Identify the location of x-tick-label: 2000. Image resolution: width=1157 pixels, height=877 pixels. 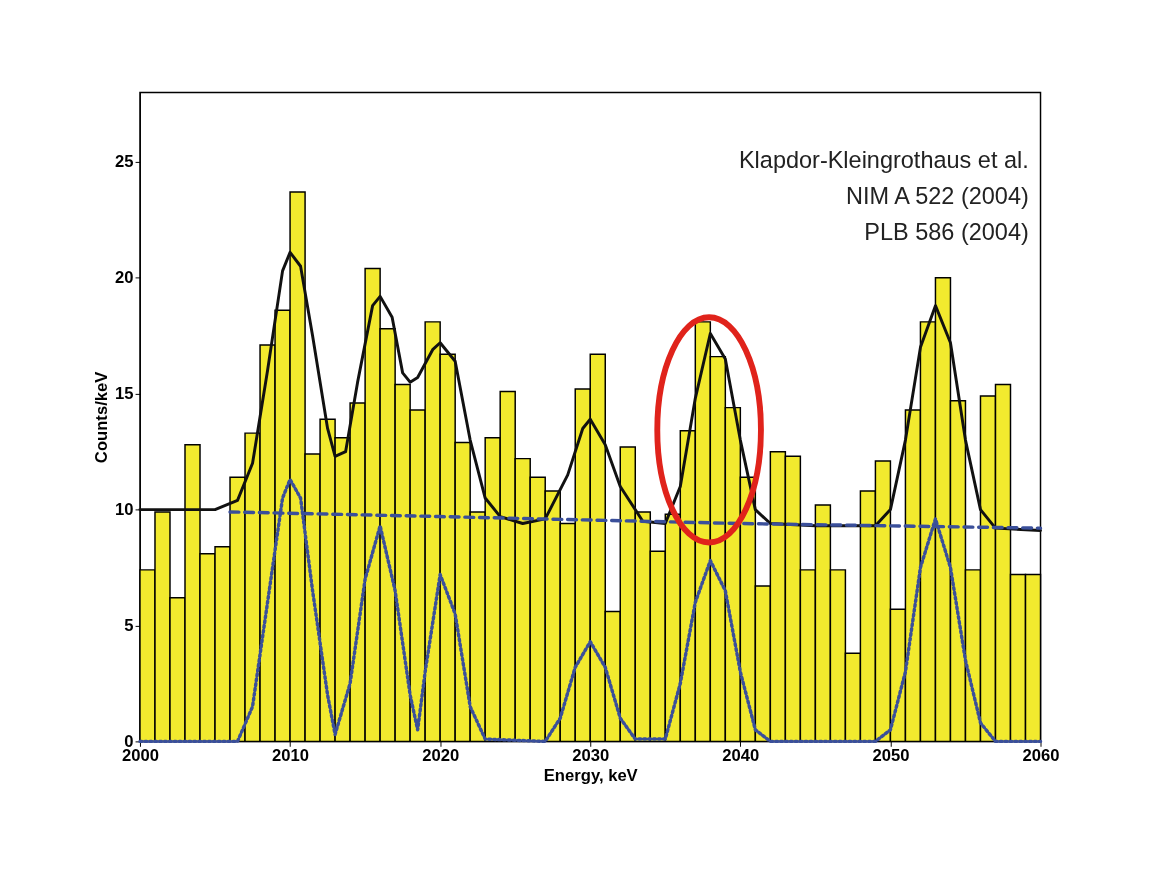
(140, 756).